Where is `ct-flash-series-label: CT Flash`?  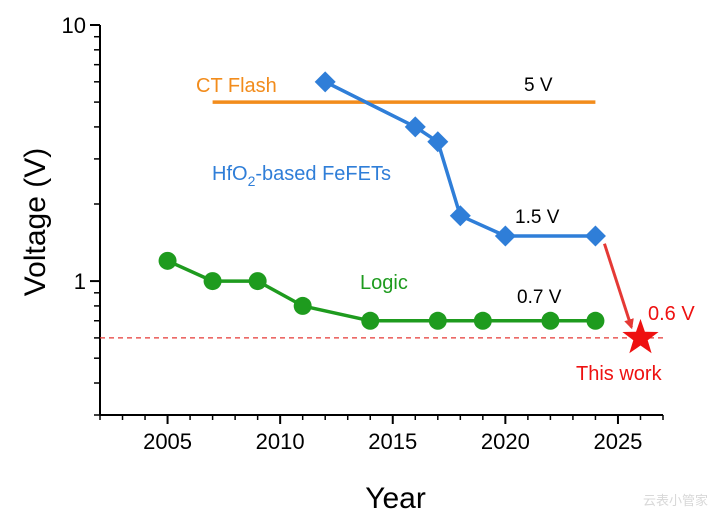
ct-flash-series-label: CT Flash is located at coordinates (236, 86).